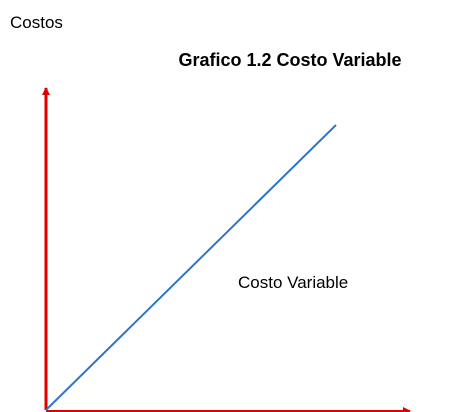 The image size is (450, 412). What do you see at coordinates (293, 282) in the screenshot?
I see `line-label: Costo Variable` at bounding box center [293, 282].